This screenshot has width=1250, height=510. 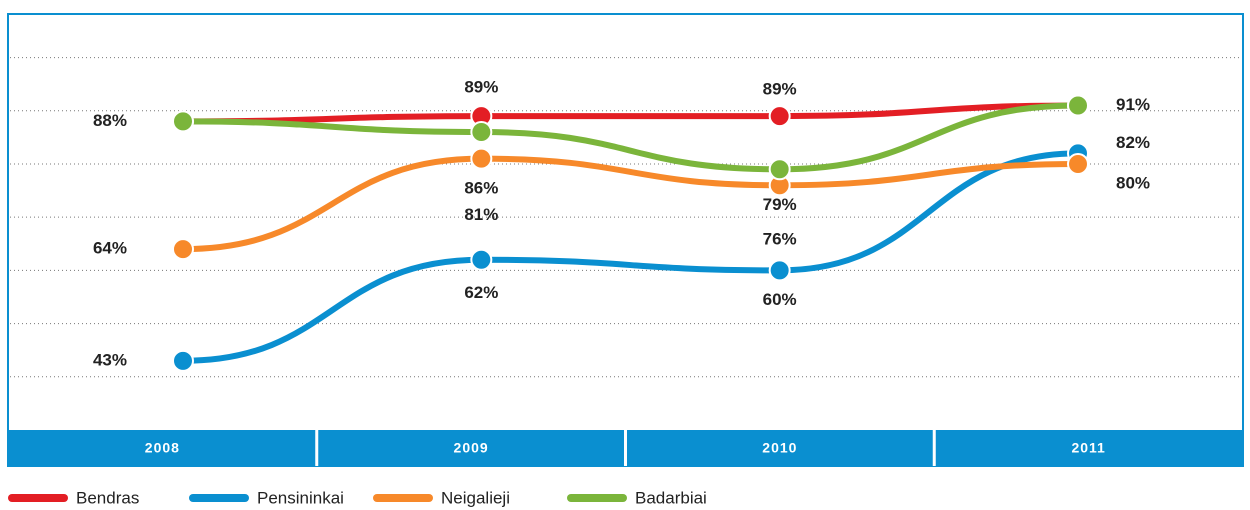 What do you see at coordinates (671, 497) in the screenshot?
I see `legend-label: Badarbiai` at bounding box center [671, 497].